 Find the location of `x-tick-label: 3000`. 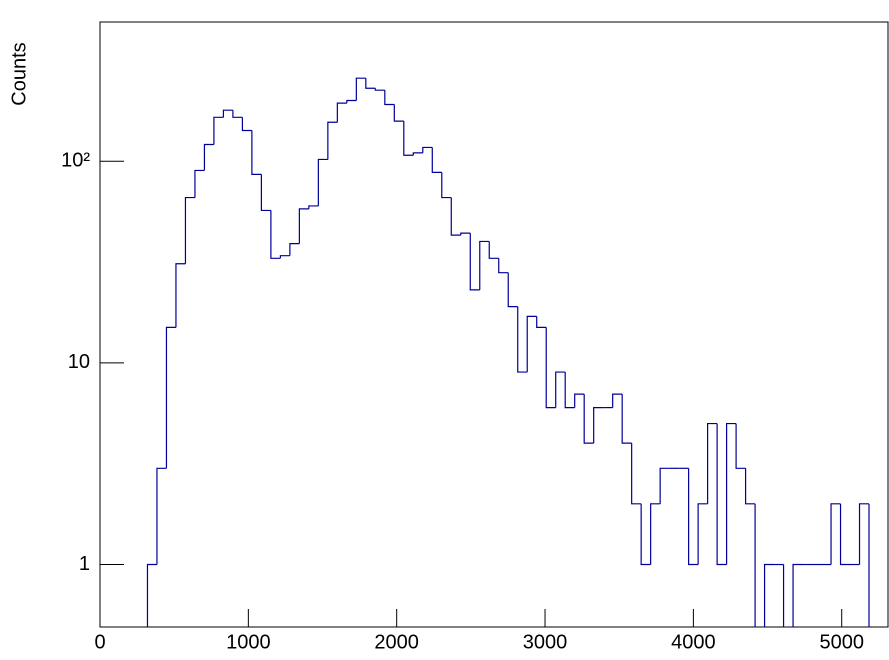

x-tick-label: 3000 is located at coordinates (545, 642).